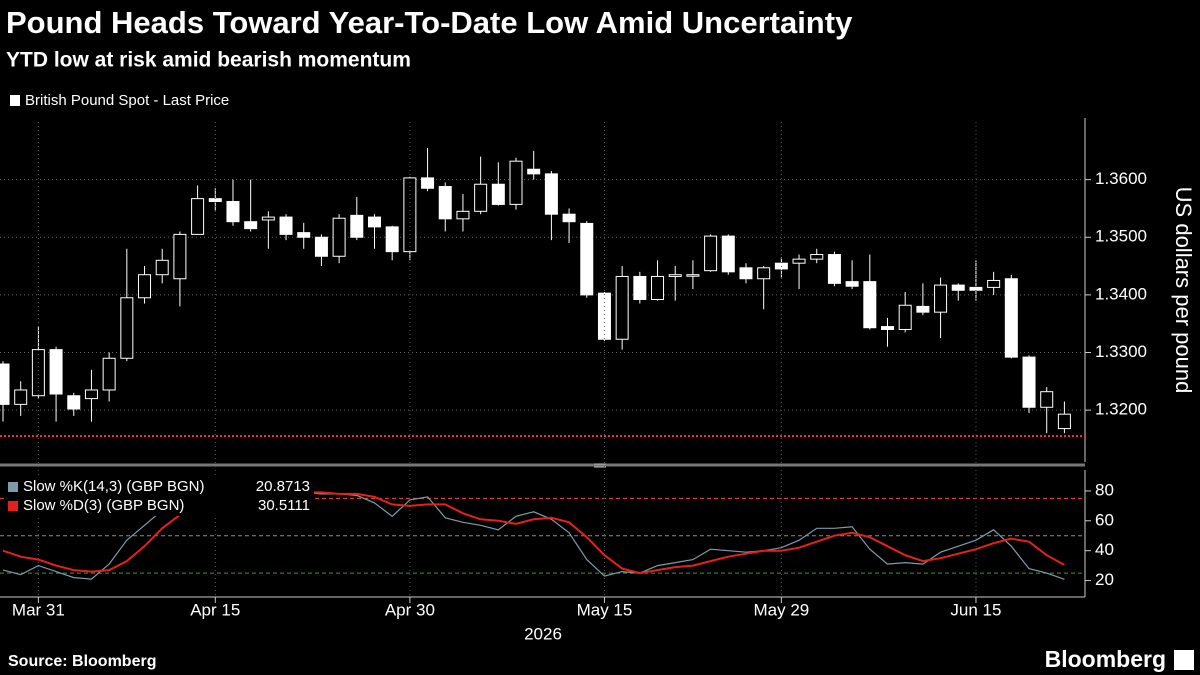 Image resolution: width=1200 pixels, height=675 pixels. Describe the element at coordinates (1121, 293) in the screenshot. I see `y-tick-label: 1.3400` at that location.